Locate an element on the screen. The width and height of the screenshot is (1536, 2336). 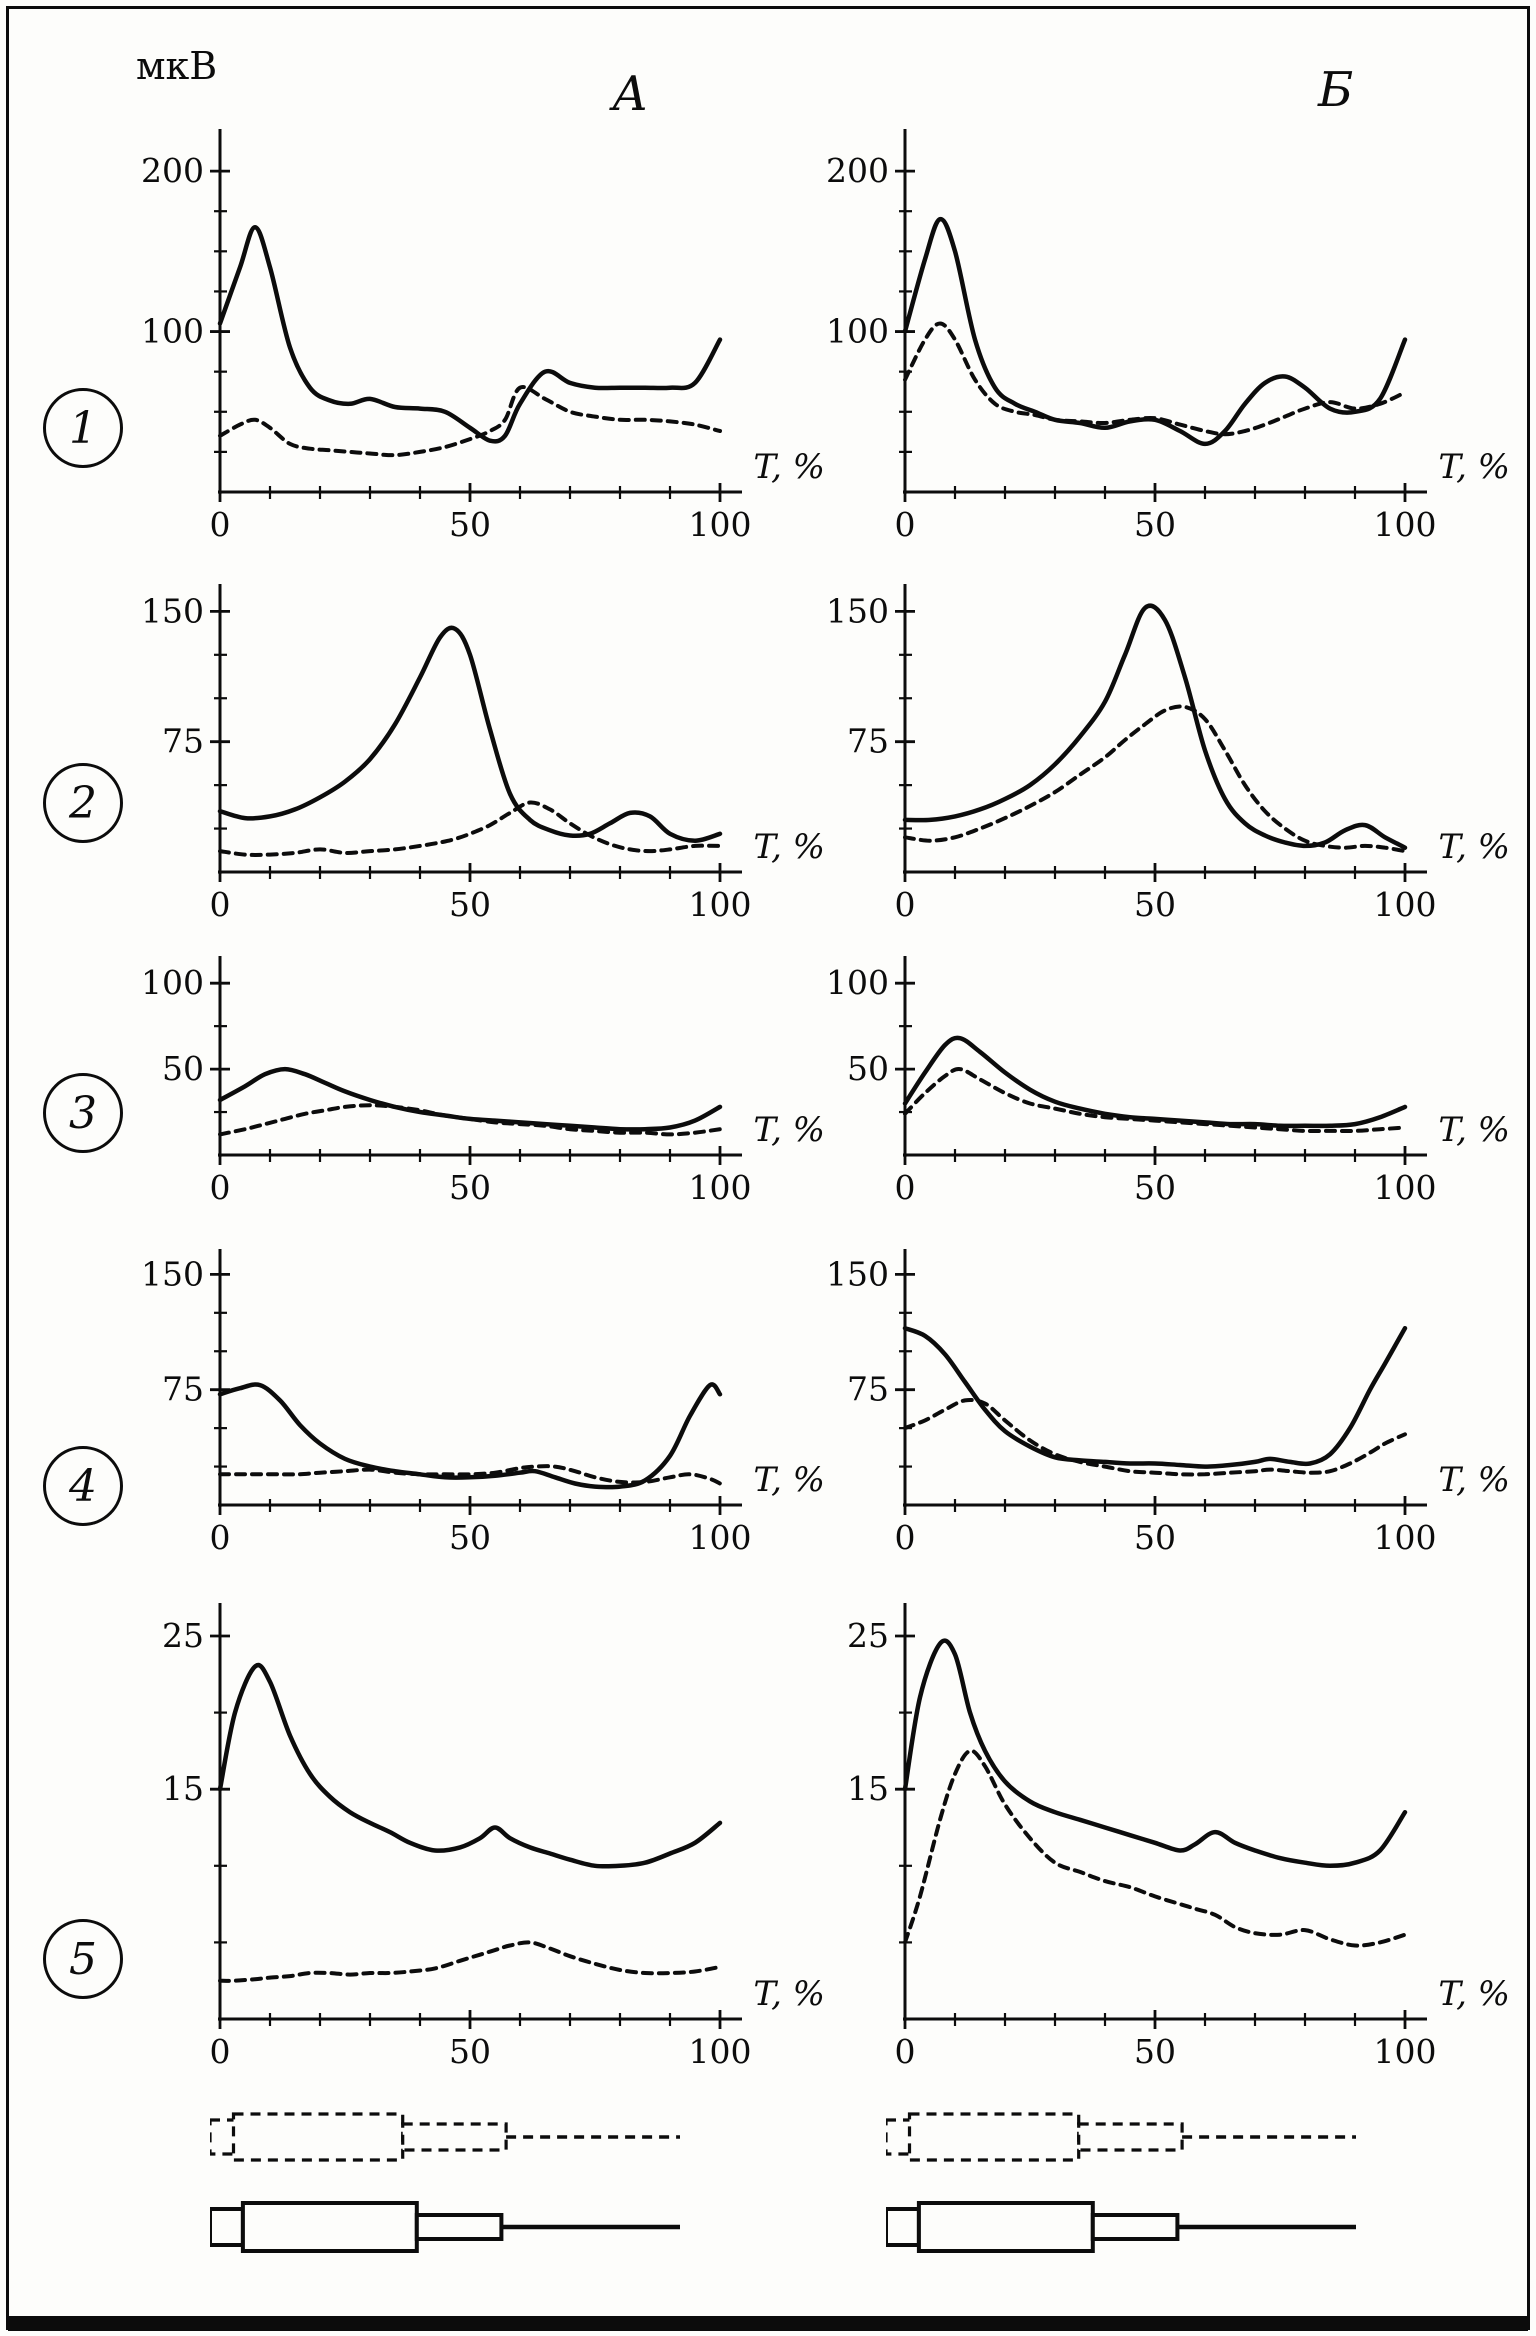
chart-svg-r4b: 0 50 100 75 150 T, % is located at coordinates (1168, 1403).